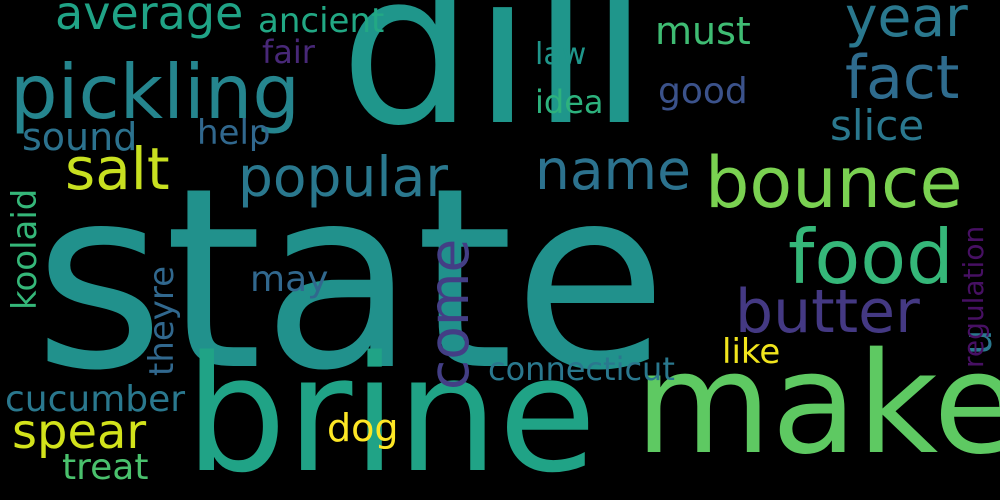 This screenshot has height=500, width=1000. I want to click on word-name: name, so click(613, 170).